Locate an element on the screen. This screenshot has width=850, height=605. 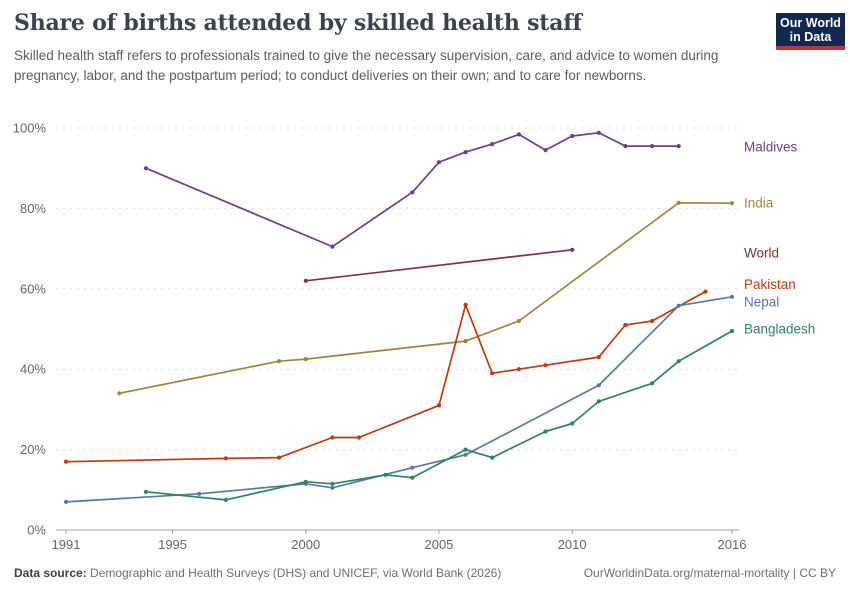
series-point-maldives-2008 is located at coordinates (519, 134).